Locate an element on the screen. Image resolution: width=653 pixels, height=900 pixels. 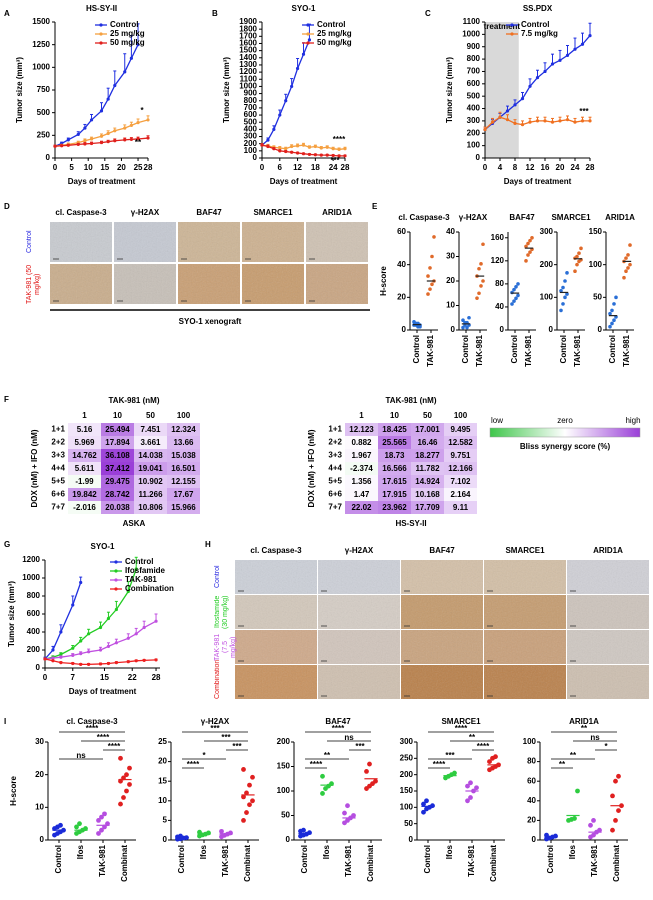
column-label: γ-H2AX is located at coordinates (145, 212).